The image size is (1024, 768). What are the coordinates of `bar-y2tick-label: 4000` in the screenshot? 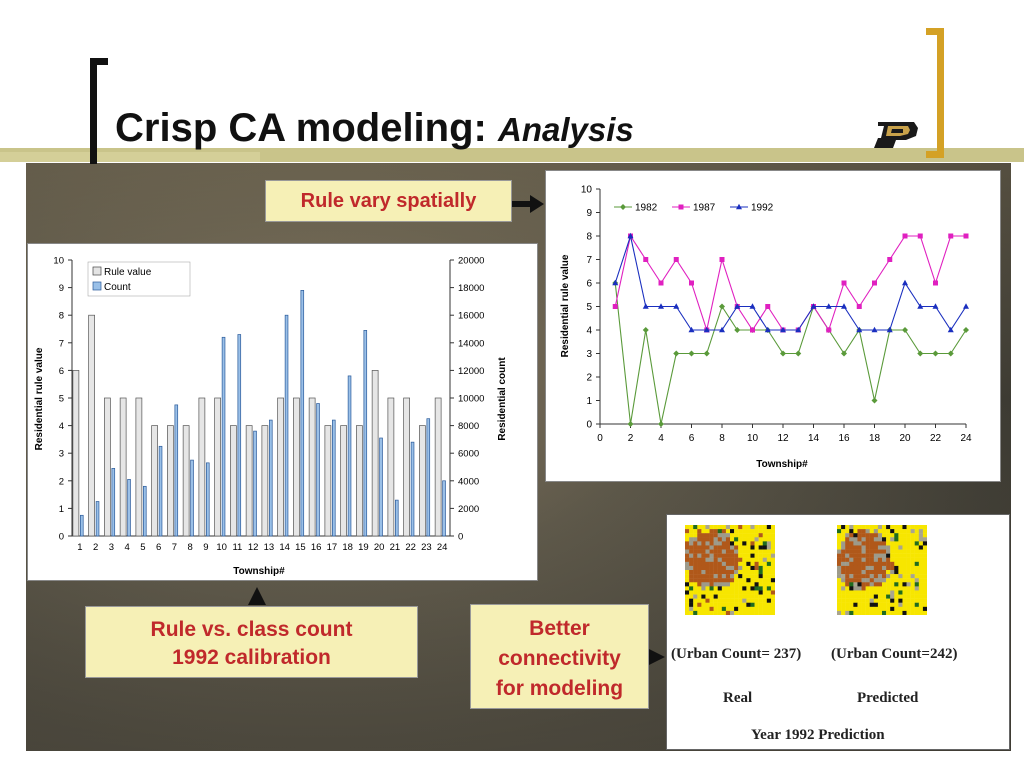 It's located at (468, 481).